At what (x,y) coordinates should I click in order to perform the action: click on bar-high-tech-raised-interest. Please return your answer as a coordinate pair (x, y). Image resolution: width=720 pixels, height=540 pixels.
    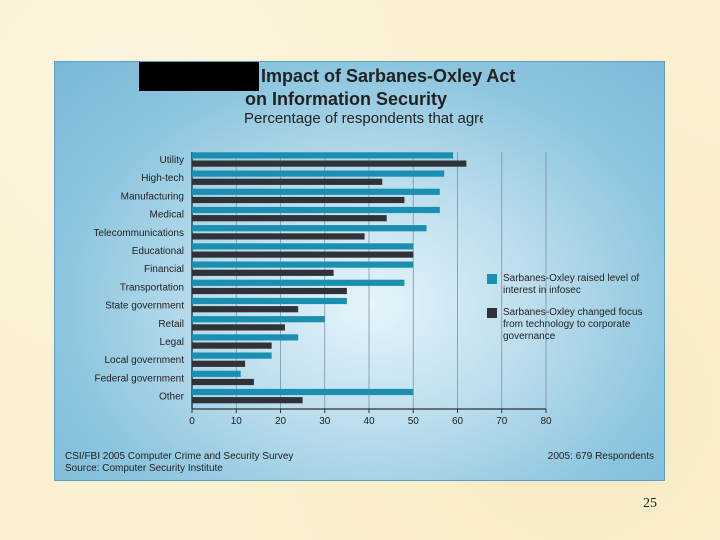
    Looking at the image, I should click on (318, 173).